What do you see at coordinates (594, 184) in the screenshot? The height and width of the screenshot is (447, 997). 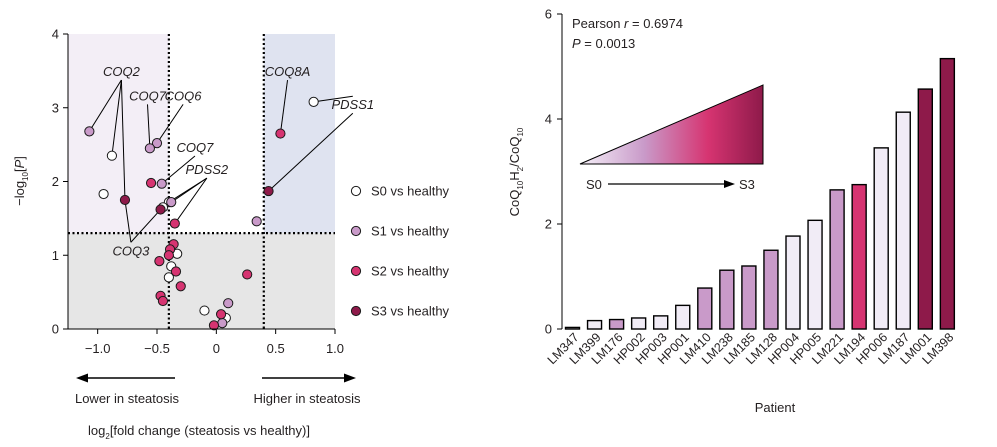 I see `gradient-start-label: S0` at bounding box center [594, 184].